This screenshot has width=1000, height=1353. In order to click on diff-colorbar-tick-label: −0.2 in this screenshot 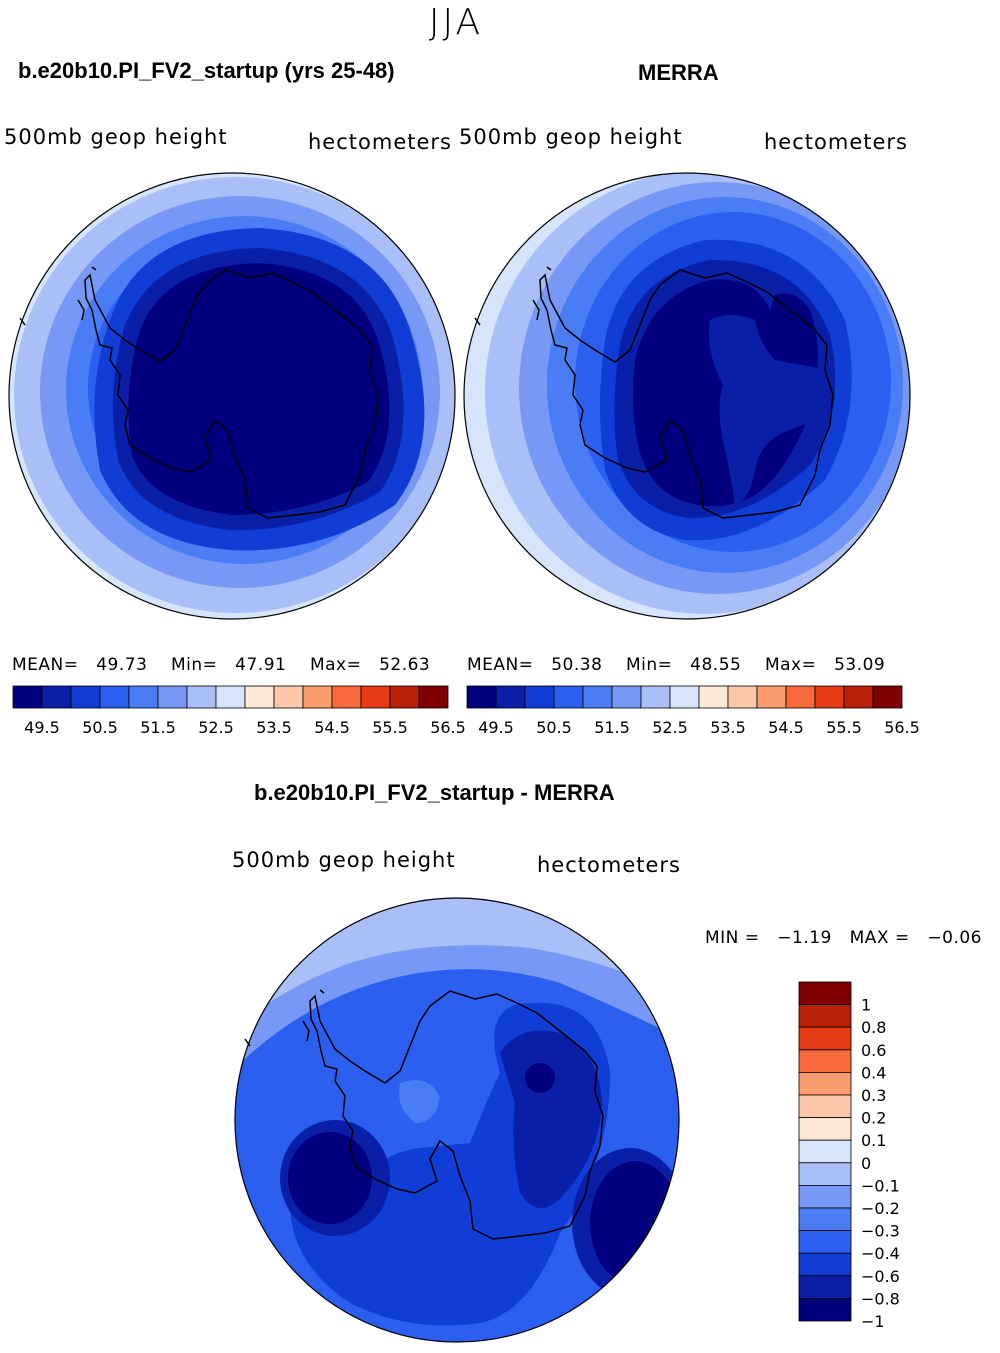, I will do `click(880, 1208)`.